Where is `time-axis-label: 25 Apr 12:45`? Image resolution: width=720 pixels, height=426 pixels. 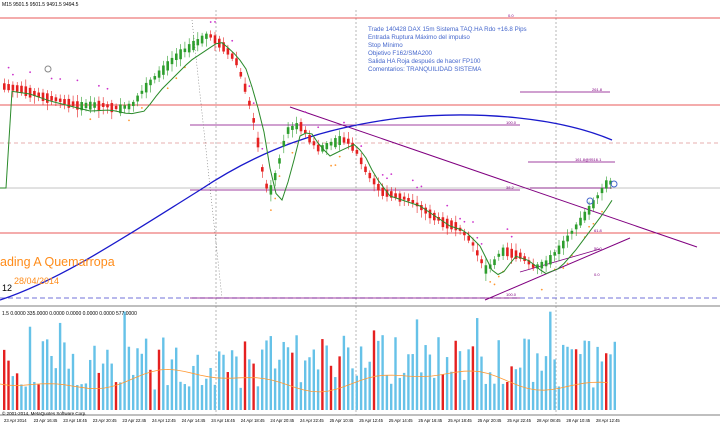 time-axis-label: 25 Apr 12:45 is located at coordinates (371, 420).